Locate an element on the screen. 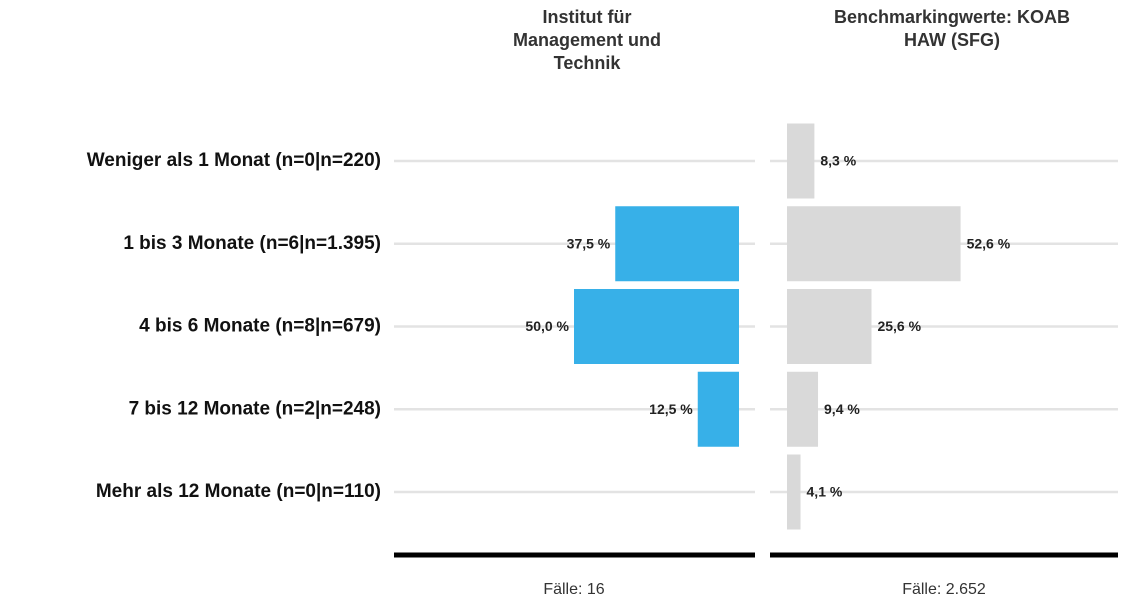 The height and width of the screenshot is (602, 1138). value-label: 25,6 % is located at coordinates (899, 326).